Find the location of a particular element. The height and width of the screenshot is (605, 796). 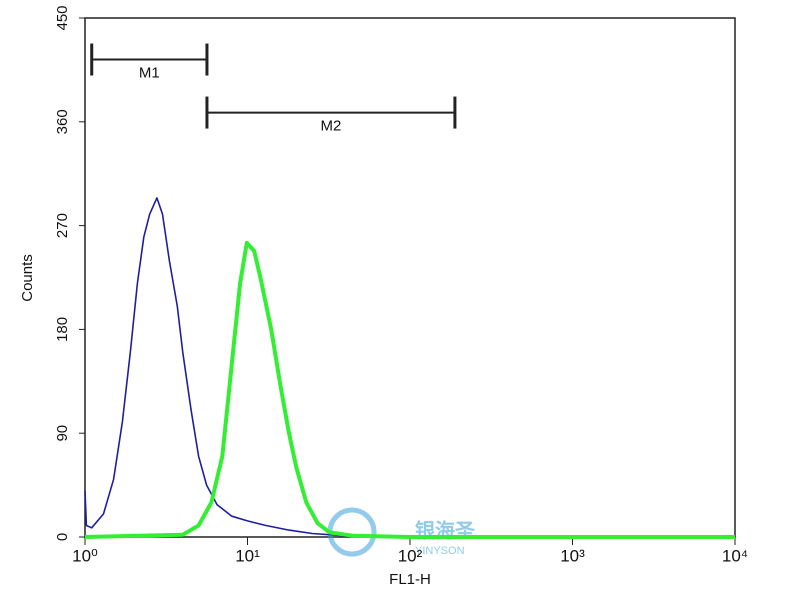

x-tick-label: 10¹ is located at coordinates (247, 555).